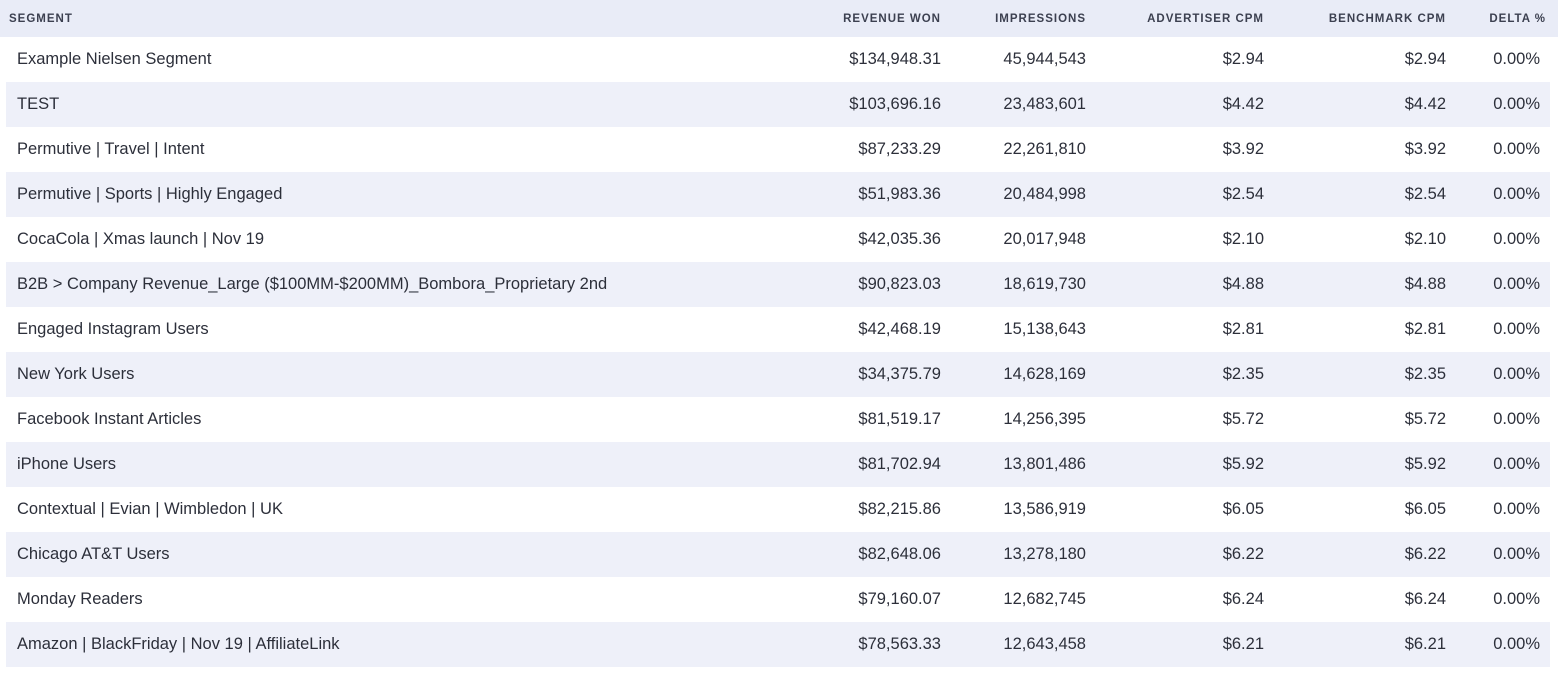 This screenshot has height=678, width=1558. What do you see at coordinates (895, 104) in the screenshot?
I see `cell-revenue-won: $103,696.16` at bounding box center [895, 104].